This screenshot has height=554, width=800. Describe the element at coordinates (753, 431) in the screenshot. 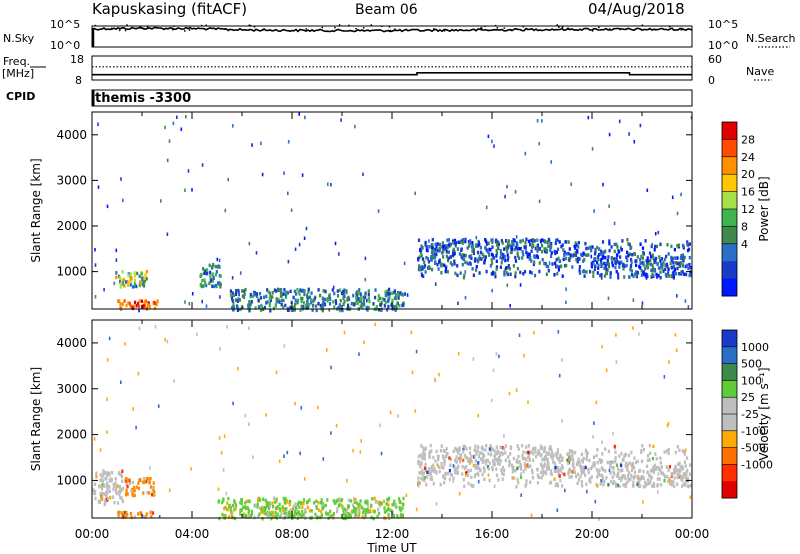

I see `colorbar-tick-label: -100` at that location.